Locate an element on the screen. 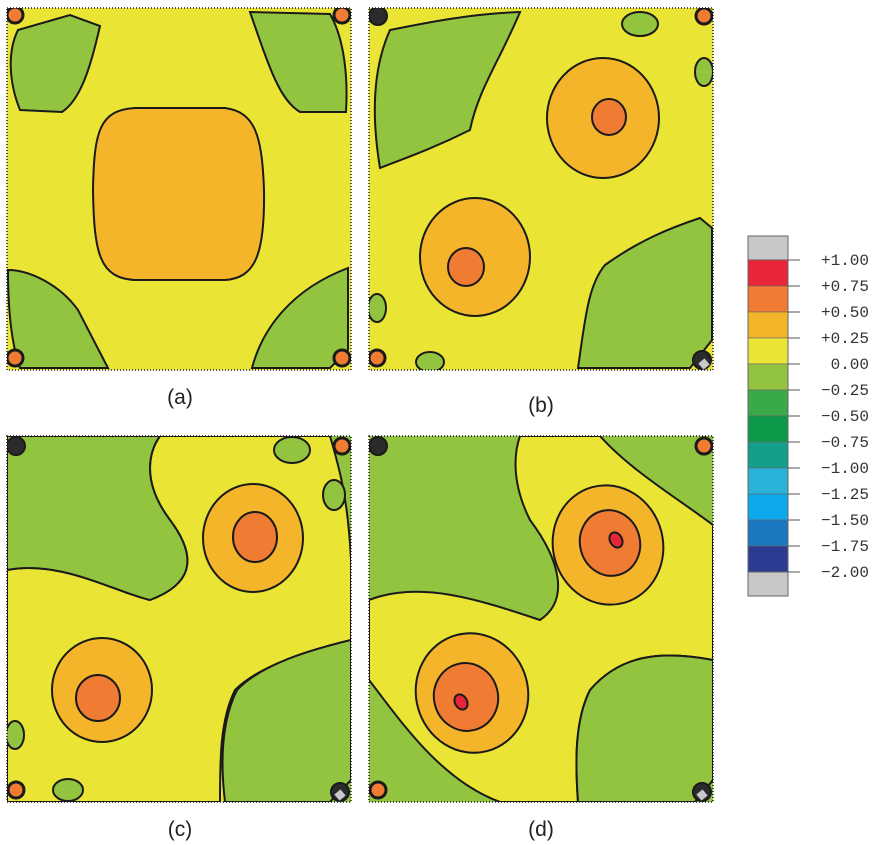  legend-level-label-7: −0.75 is located at coordinates (845, 443).